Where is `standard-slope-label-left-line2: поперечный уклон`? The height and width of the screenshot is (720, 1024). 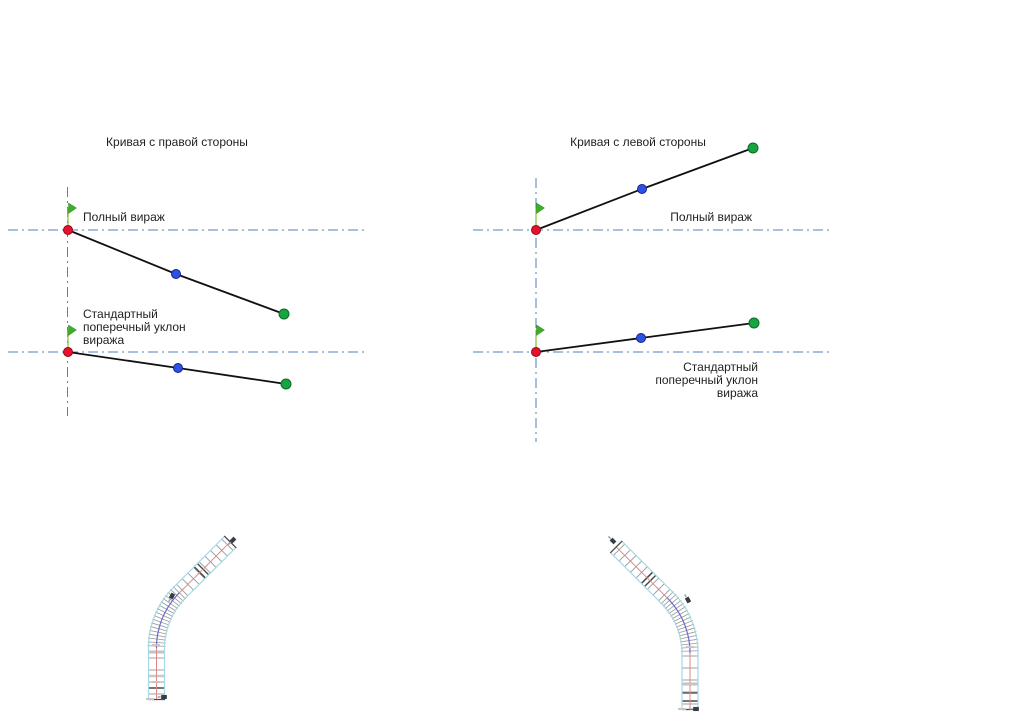
standard-slope-label-left-line2: поперечный уклон is located at coordinates (134, 327).